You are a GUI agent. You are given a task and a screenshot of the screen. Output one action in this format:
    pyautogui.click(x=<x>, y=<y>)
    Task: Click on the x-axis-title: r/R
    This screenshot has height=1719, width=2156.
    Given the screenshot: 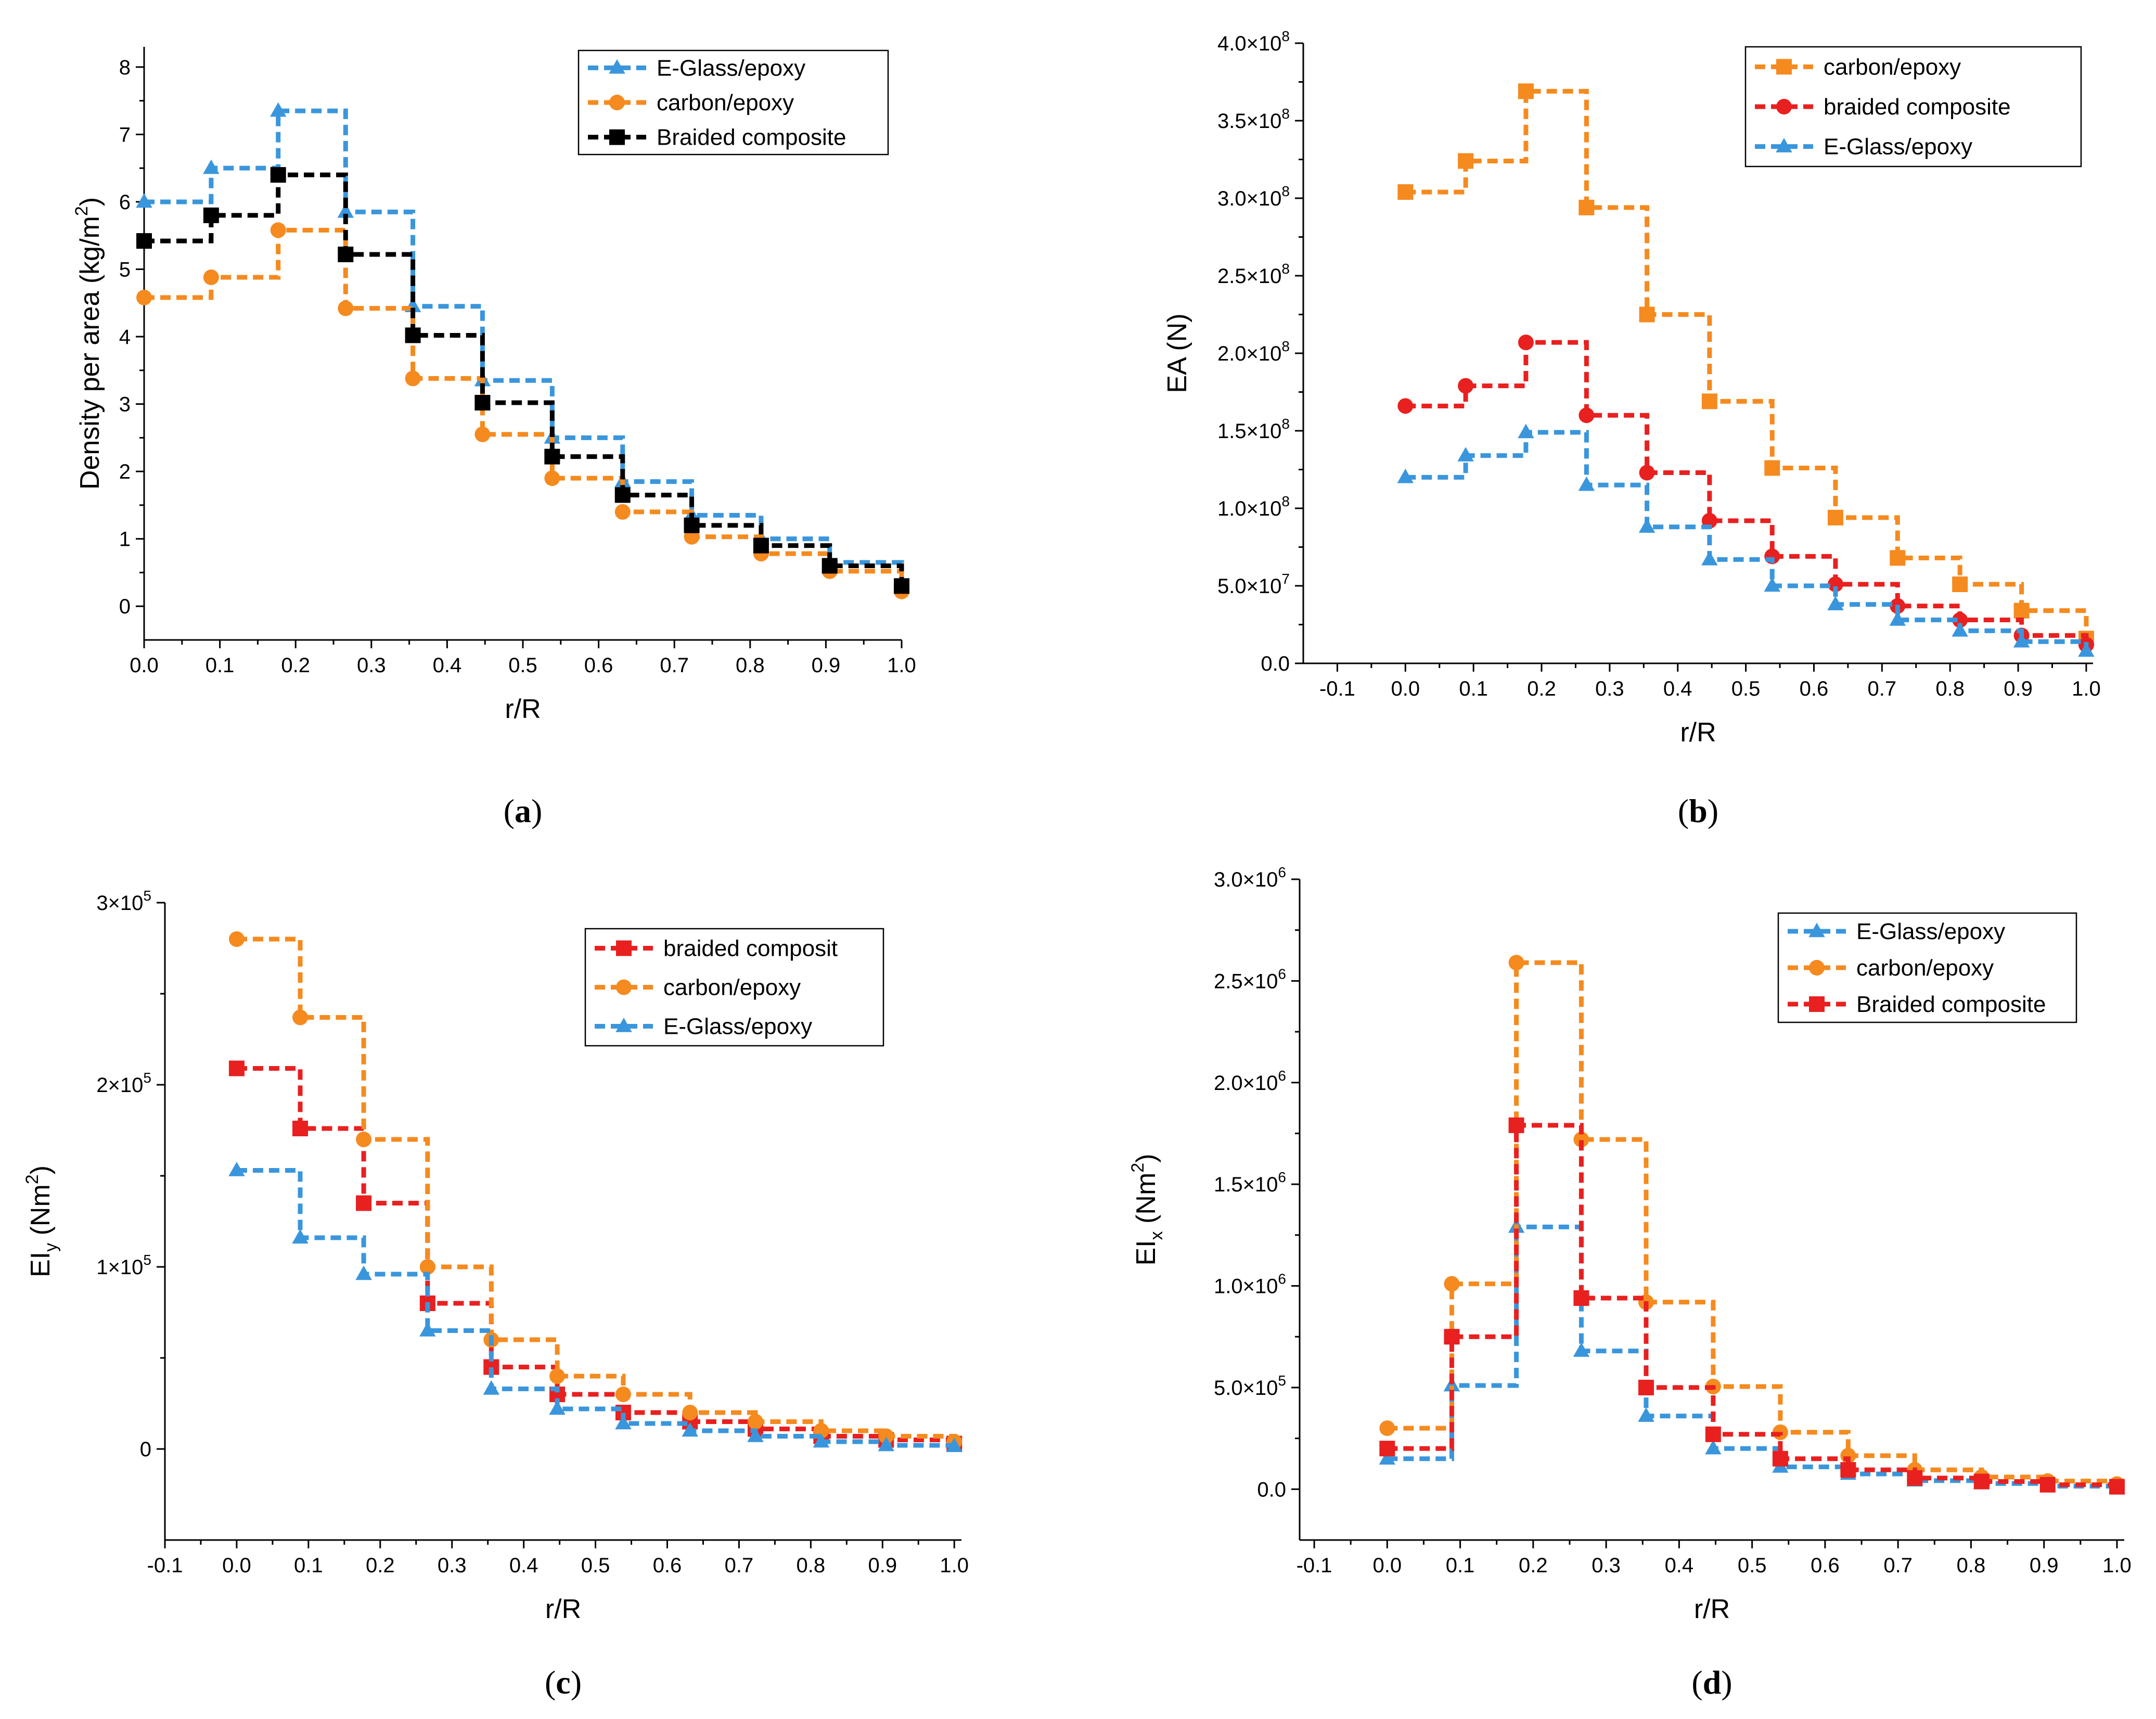 What is the action you would take?
    pyautogui.click(x=563, y=1609)
    